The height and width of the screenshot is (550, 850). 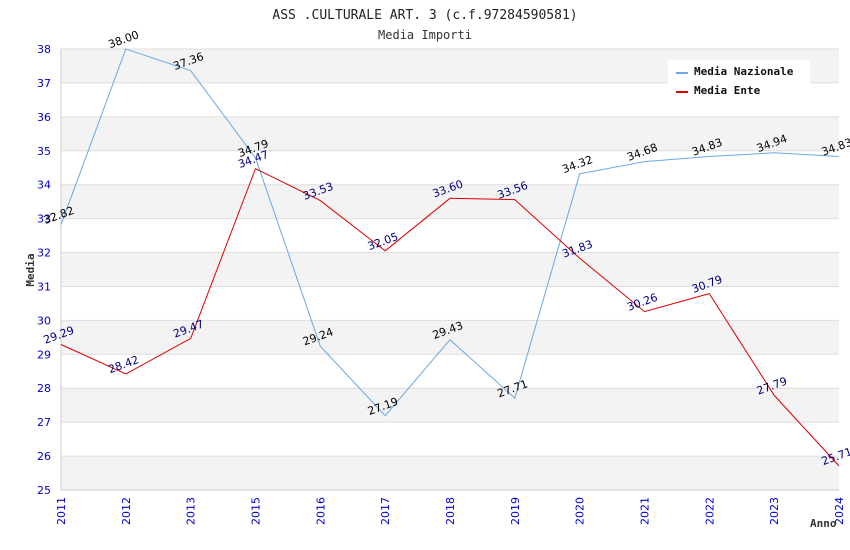 I want to click on x-tick-label: 2015, so click(x=256, y=511).